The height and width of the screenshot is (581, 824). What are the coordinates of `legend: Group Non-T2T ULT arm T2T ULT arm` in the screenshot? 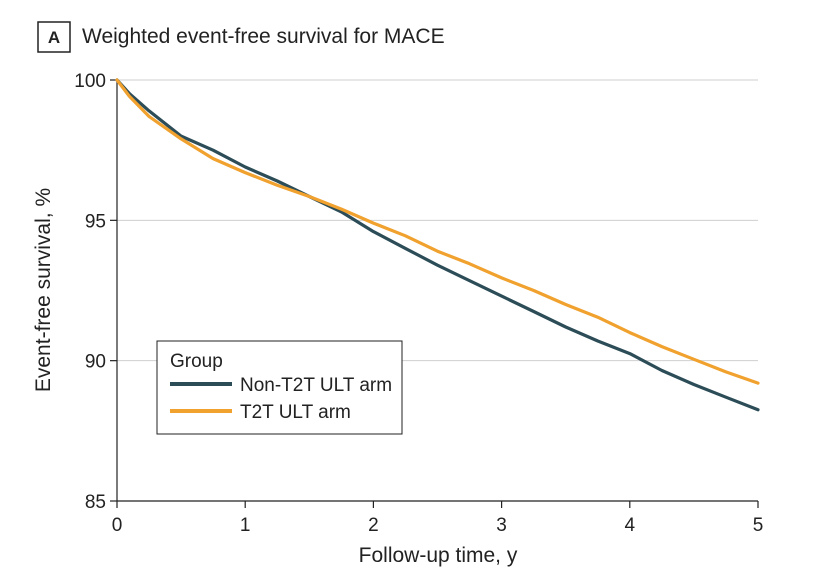 It's located at (279, 387).